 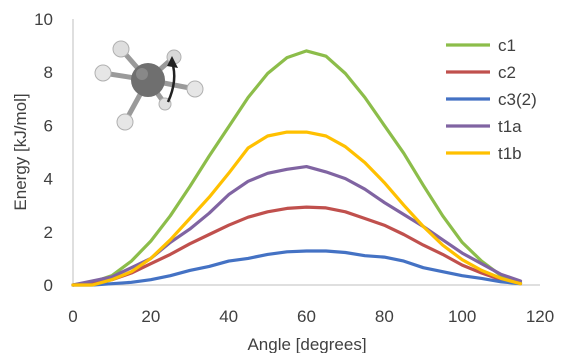 What do you see at coordinates (48, 125) in the screenshot?
I see `y-tick-label: 6` at bounding box center [48, 125].